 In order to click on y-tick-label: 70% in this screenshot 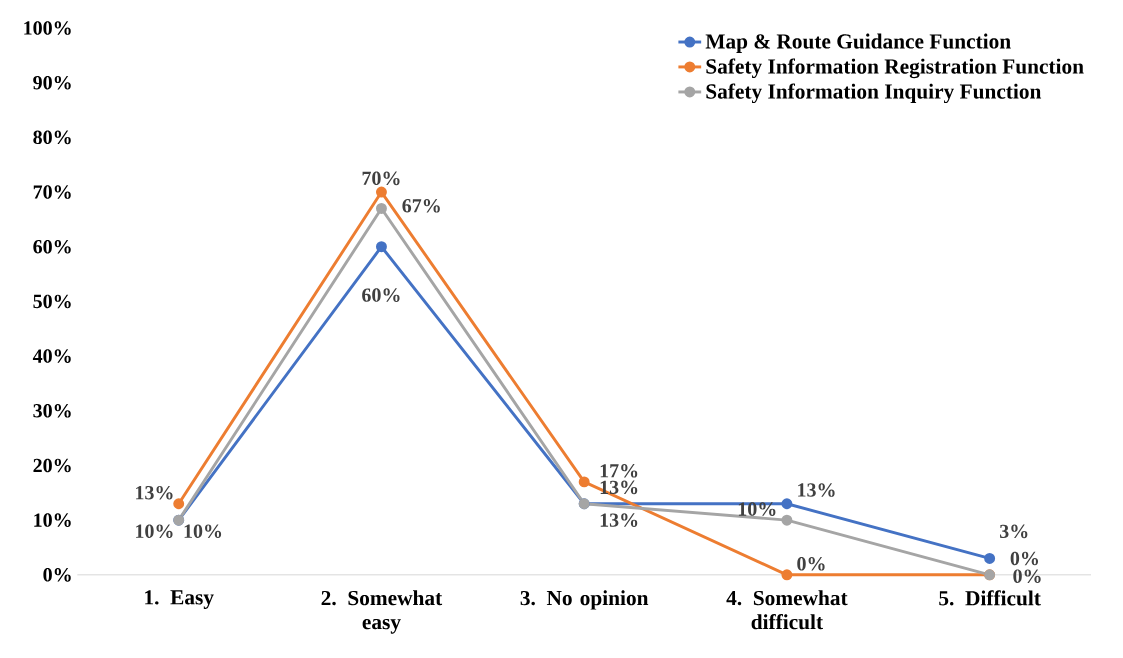, I will do `click(52, 192)`.